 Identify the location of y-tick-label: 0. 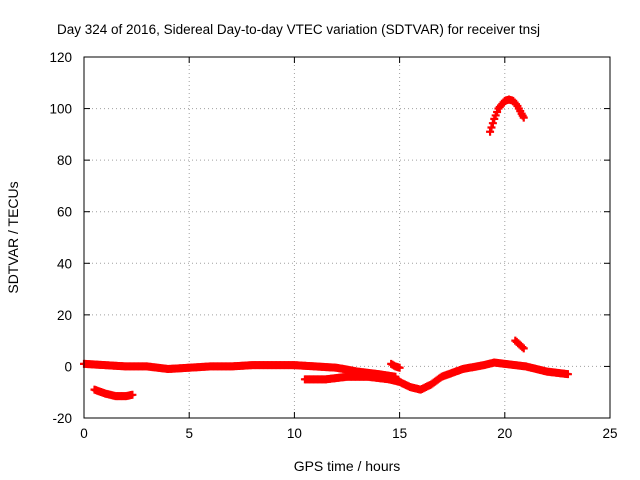
(68, 366).